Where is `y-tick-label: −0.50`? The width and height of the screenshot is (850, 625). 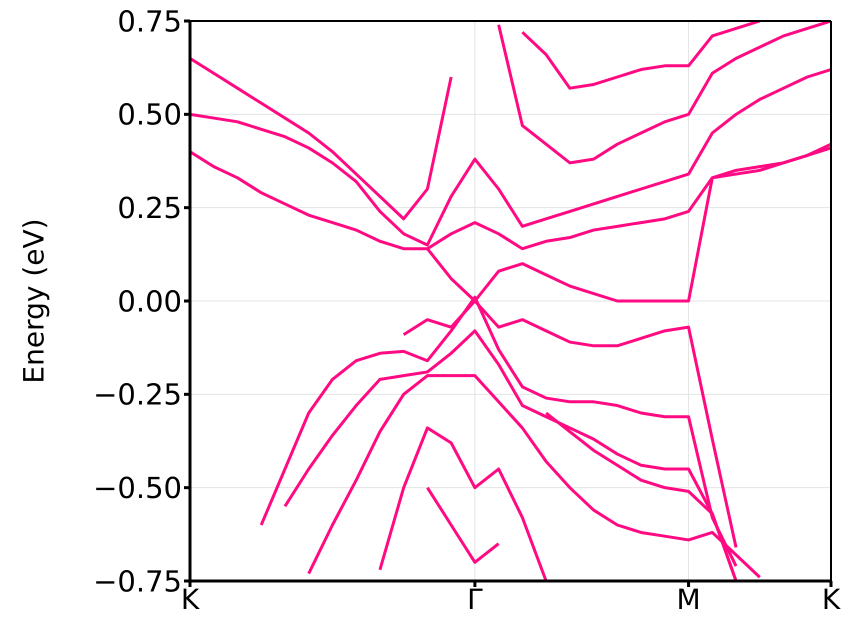
y-tick-label: −0.50 is located at coordinates (137, 487).